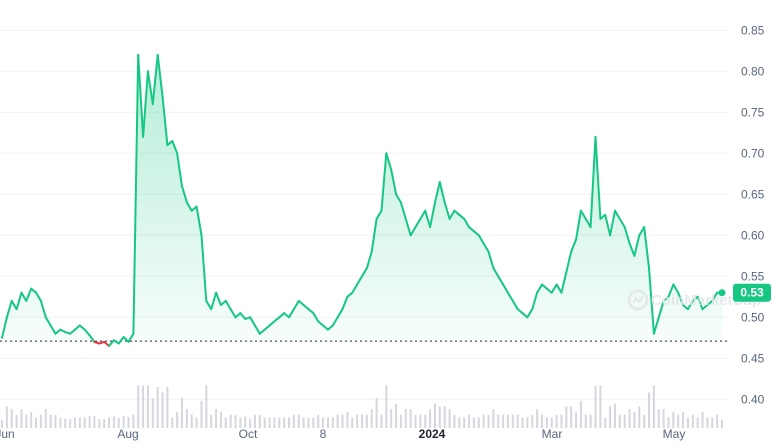 The image size is (776, 446). I want to click on current-price-value: 0.53, so click(752, 293).